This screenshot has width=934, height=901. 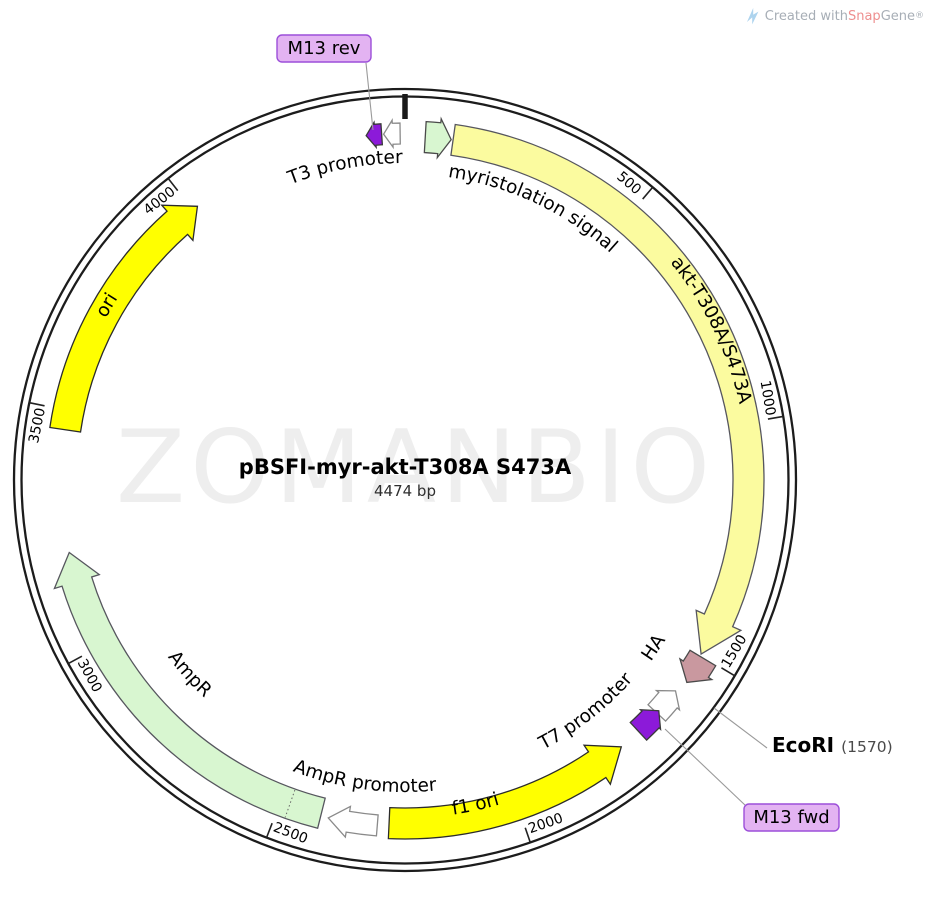 I want to click on attribution-brand-gene: Gene, so click(x=897, y=16).